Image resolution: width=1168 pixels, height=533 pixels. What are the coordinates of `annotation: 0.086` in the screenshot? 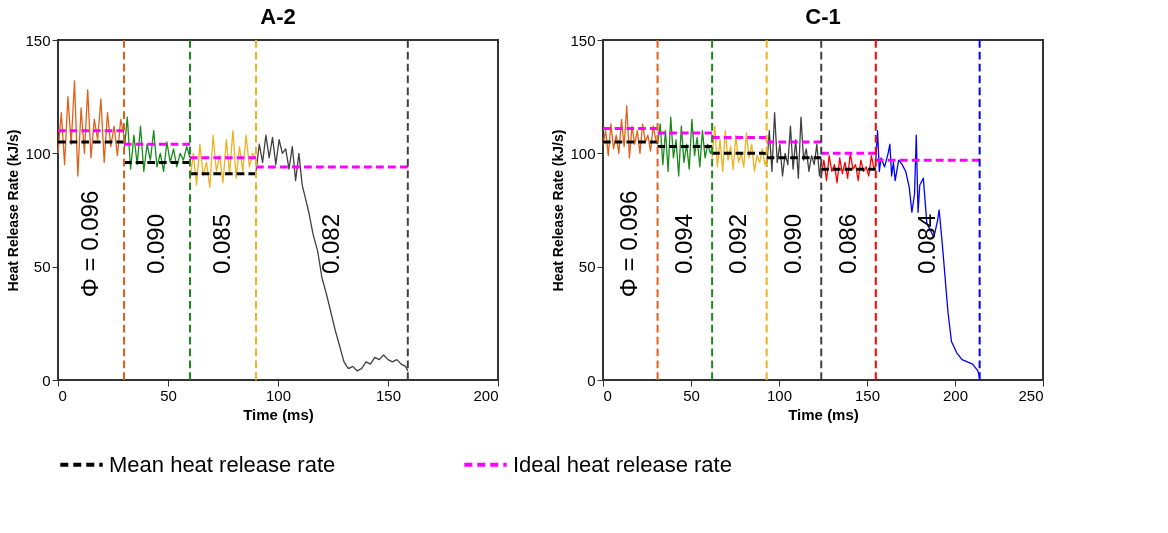 It's located at (847, 244).